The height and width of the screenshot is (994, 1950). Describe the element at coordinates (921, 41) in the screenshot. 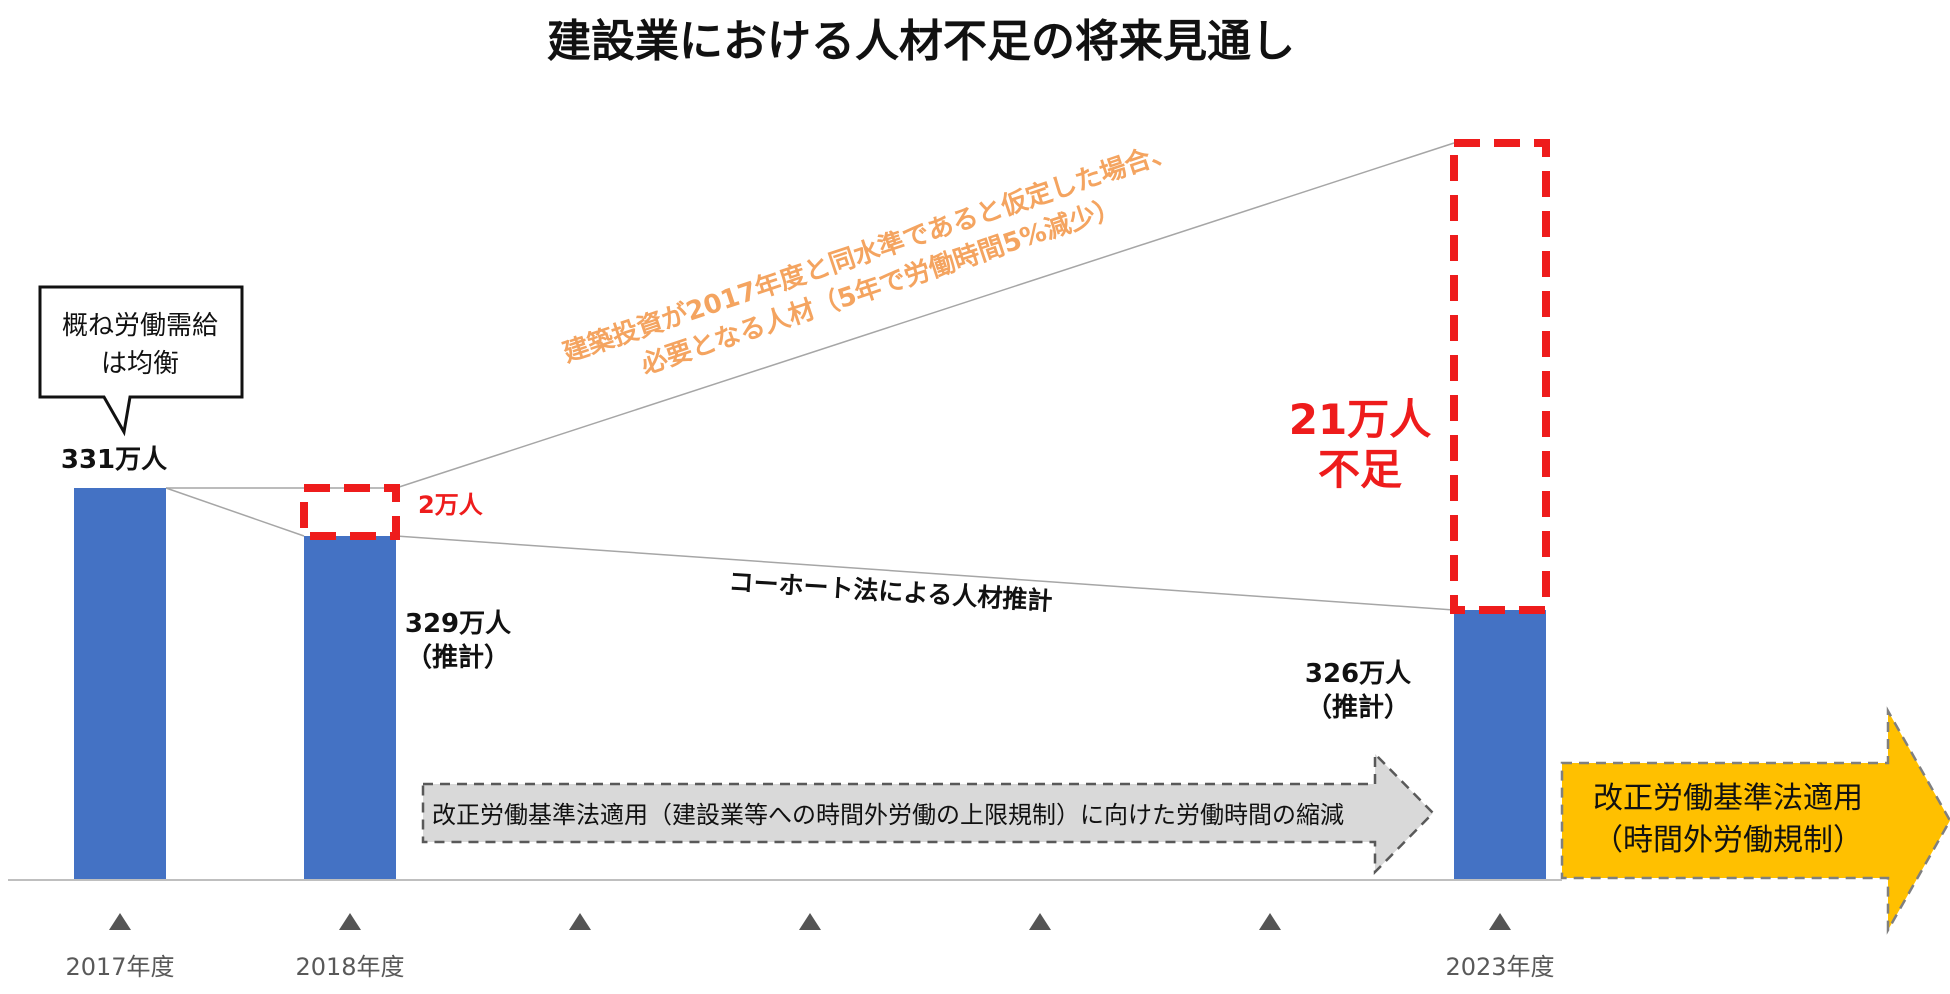

I see `chart-title: 建設業における人材不足の将来見通し` at that location.